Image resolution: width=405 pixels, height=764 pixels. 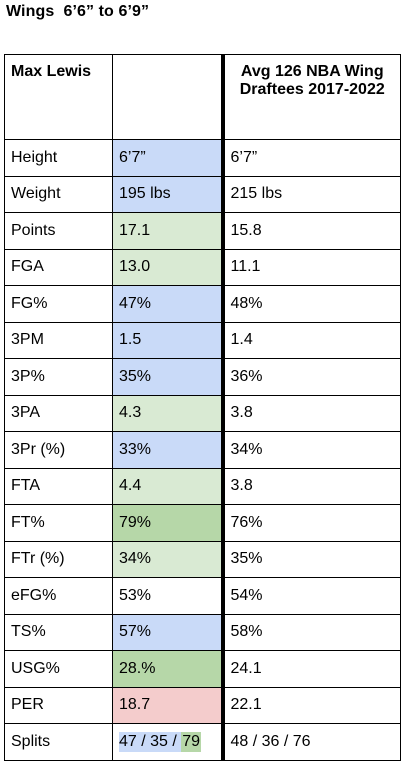 I want to click on table-row: Points 17.1 15.8, so click(x=202, y=231).